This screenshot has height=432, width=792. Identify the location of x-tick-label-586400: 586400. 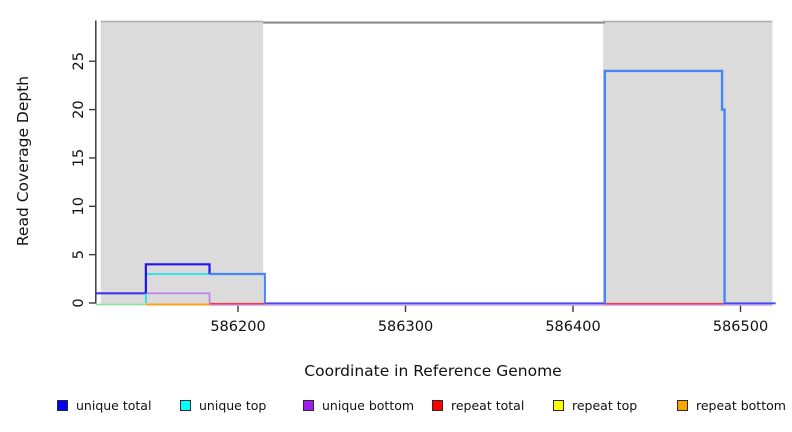
(572, 327).